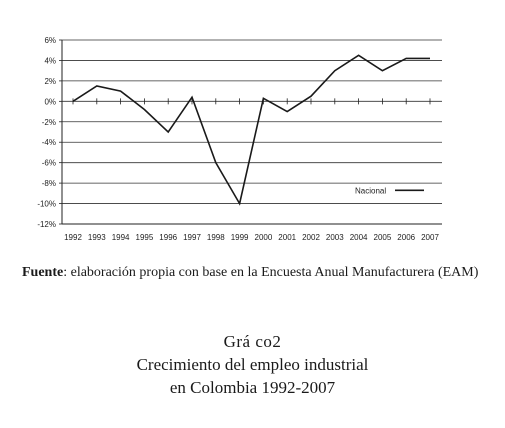  I want to click on x-tick-label: 1999, so click(240, 237).